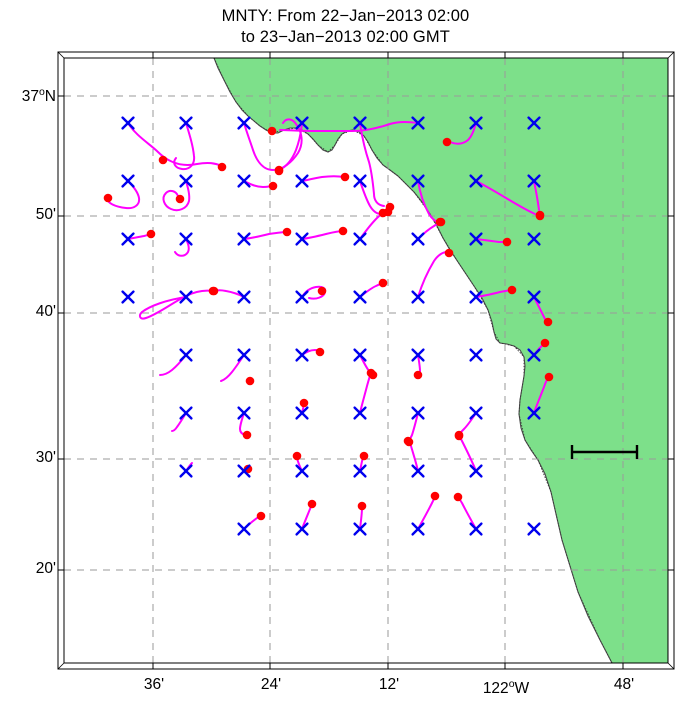 The height and width of the screenshot is (710, 691). What do you see at coordinates (61, 55) in the screenshot?
I see `frame-corner-tl` at bounding box center [61, 55].